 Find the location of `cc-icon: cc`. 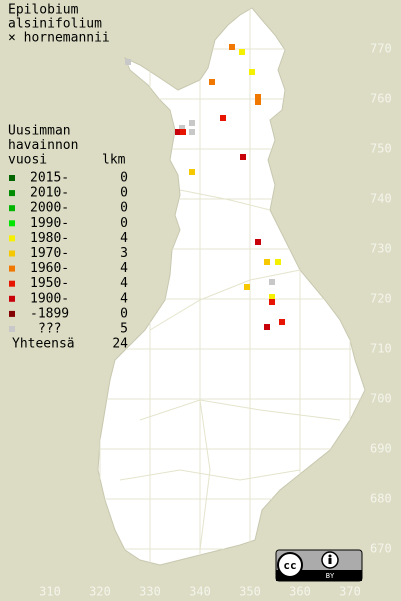

cc-icon: cc is located at coordinates (289, 565).